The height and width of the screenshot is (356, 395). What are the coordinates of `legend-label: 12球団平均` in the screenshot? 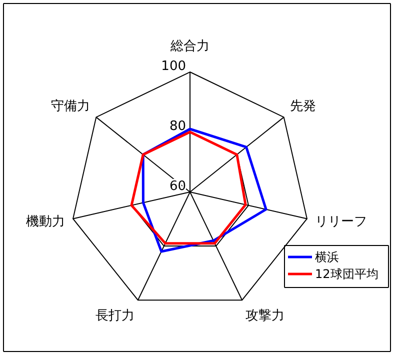 It's located at (346, 274).